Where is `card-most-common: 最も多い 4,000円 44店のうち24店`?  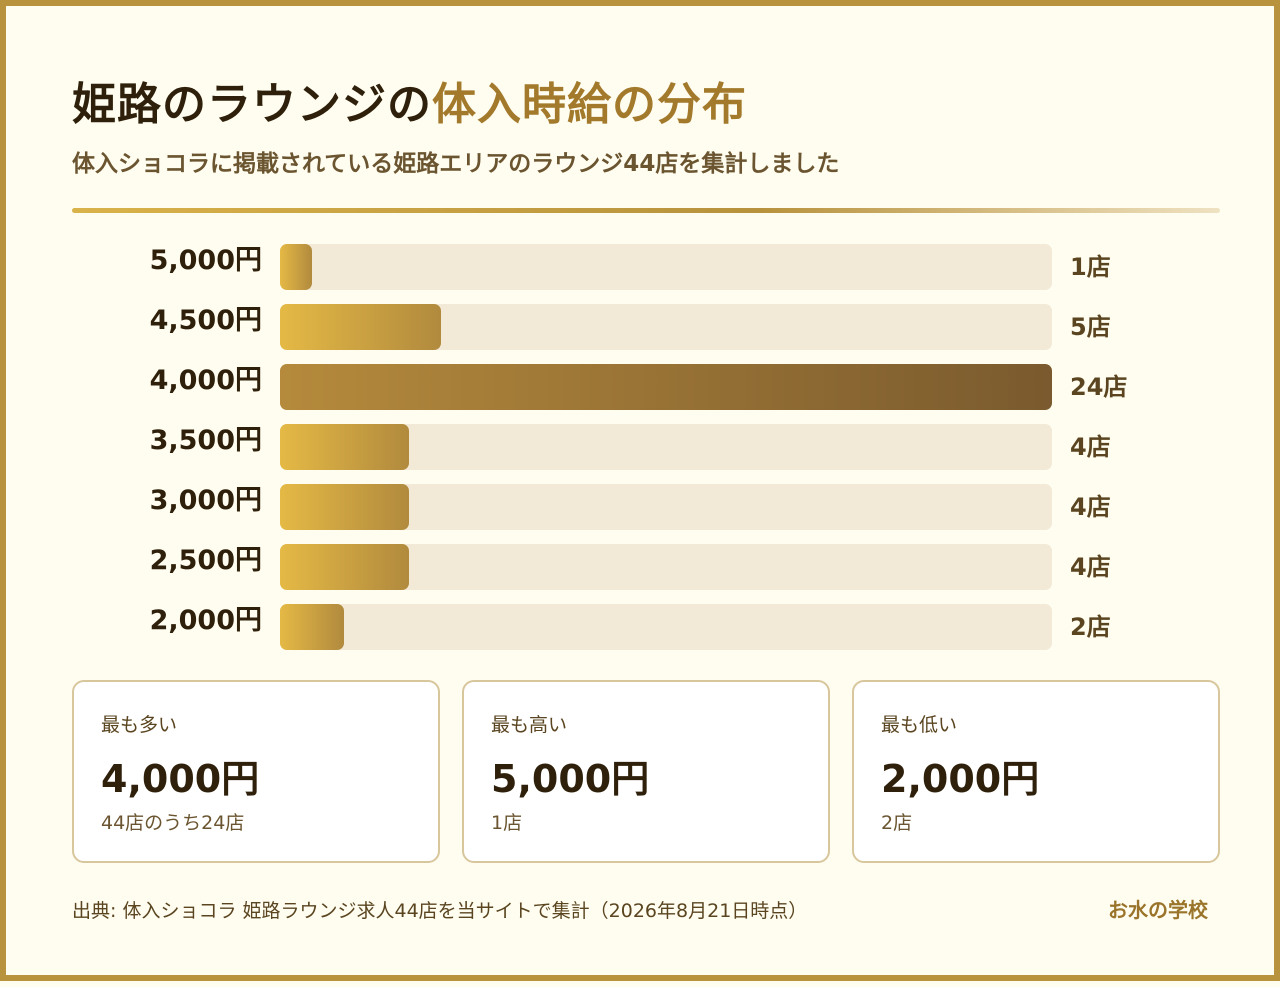
card-most-common: 最も多い 4,000円 44店のうち24店 is located at coordinates (256, 771).